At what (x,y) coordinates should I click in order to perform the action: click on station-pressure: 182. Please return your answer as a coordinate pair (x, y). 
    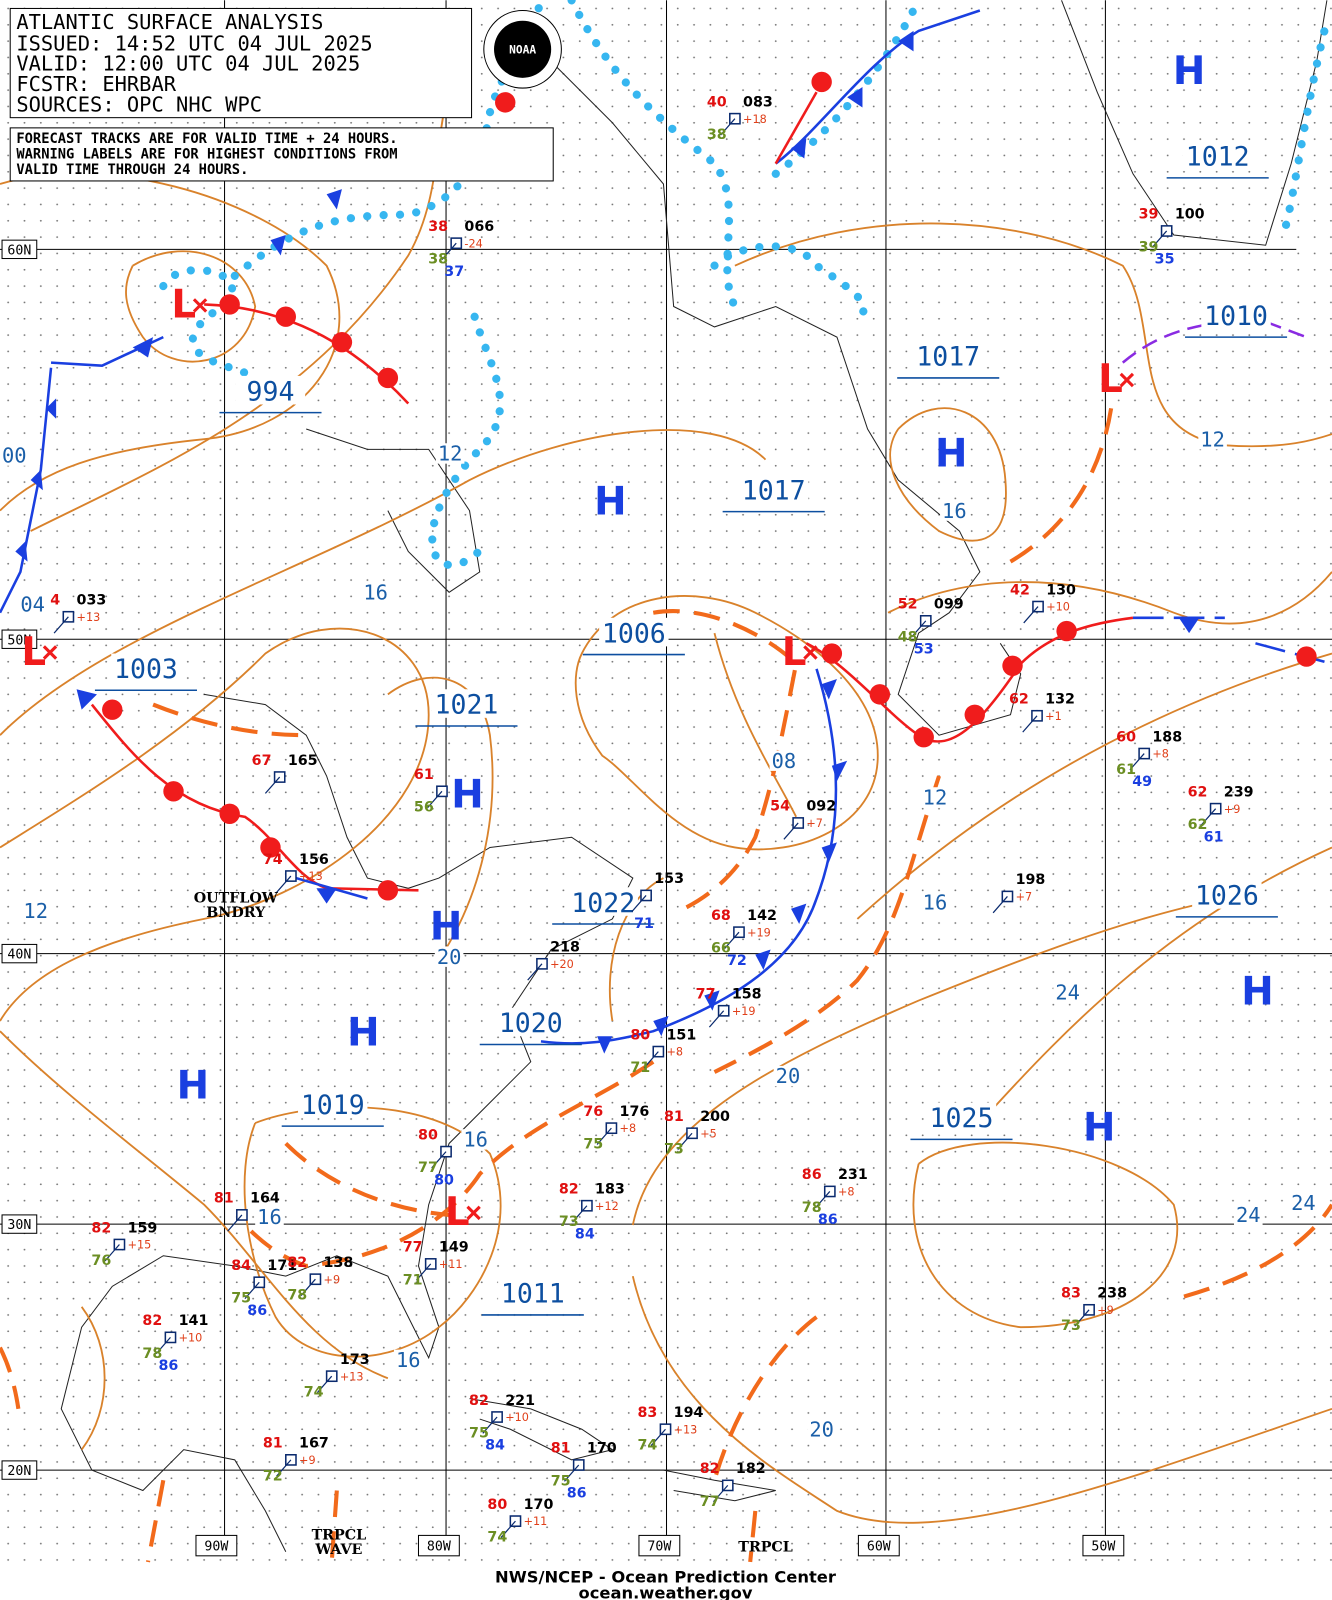
    Looking at the image, I should click on (751, 1469).